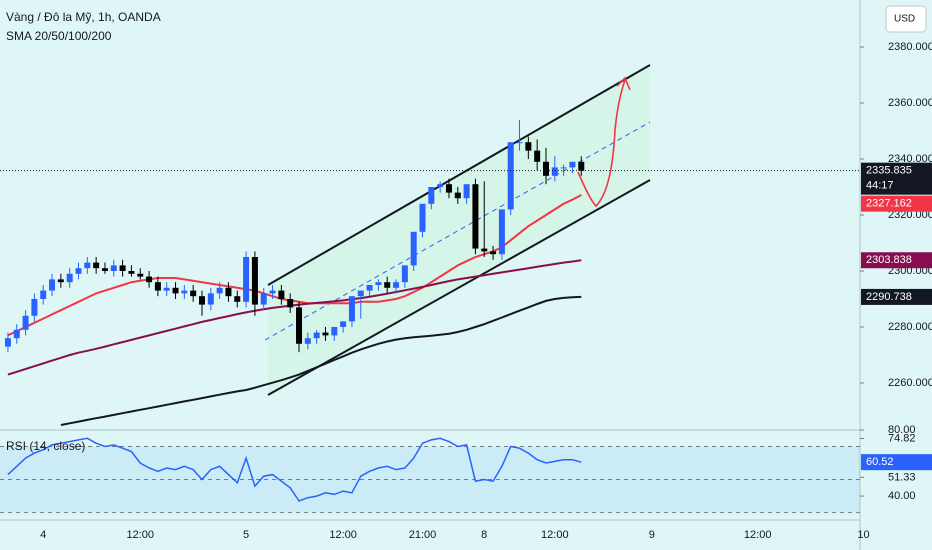  What do you see at coordinates (294, 469) in the screenshot?
I see `rsi-line` at bounding box center [294, 469].